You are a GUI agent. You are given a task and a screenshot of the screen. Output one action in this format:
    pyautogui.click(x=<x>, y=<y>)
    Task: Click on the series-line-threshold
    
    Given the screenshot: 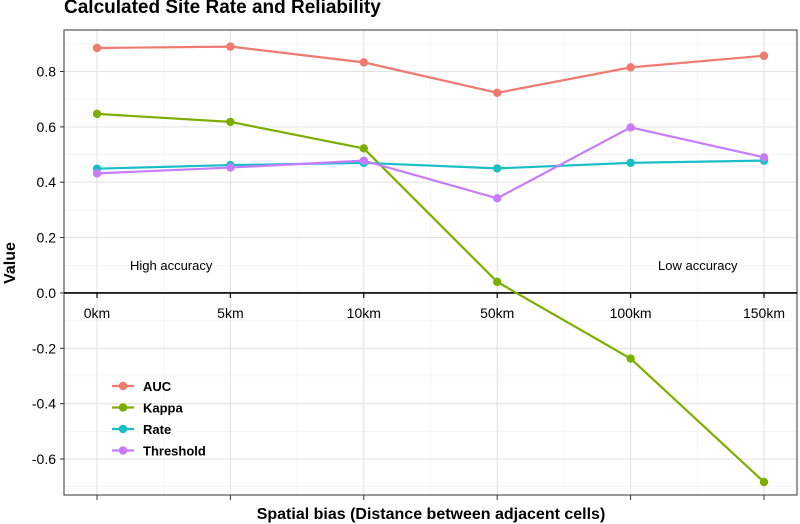 What is the action you would take?
    pyautogui.click(x=430, y=163)
    